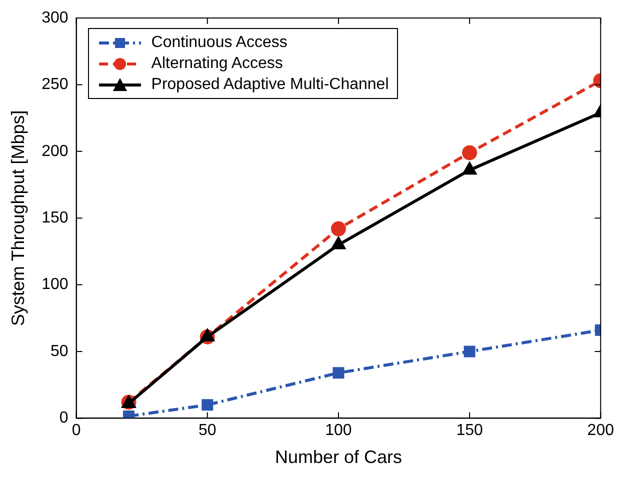  Describe the element at coordinates (55, 218) in the screenshot. I see `y-tick-label: 150` at that location.